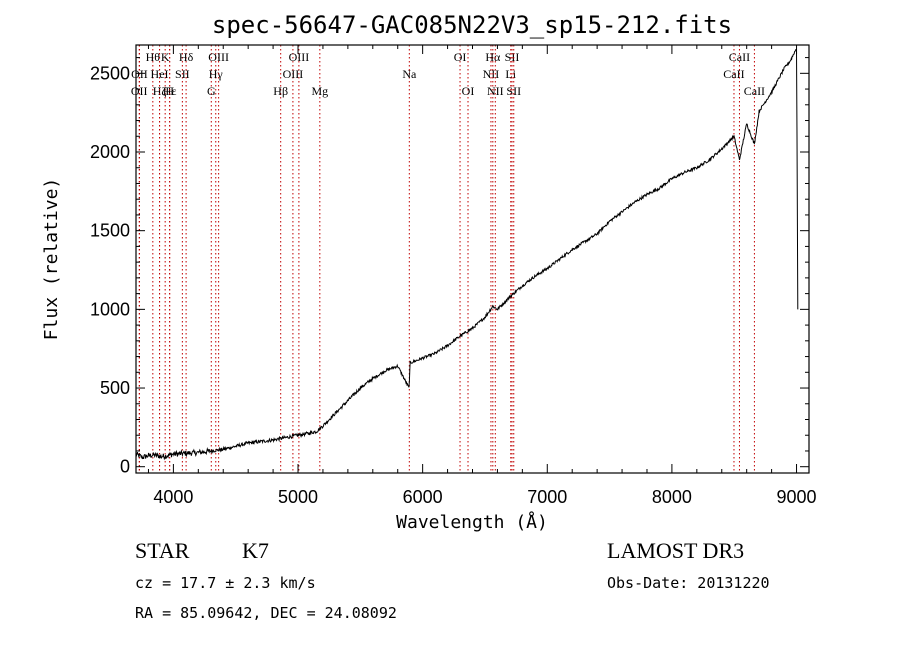 This screenshot has width=900, height=649. What do you see at coordinates (225, 583) in the screenshot?
I see `redshift-velocity: cz = 17.7 ± 2.3 km/s` at bounding box center [225, 583].